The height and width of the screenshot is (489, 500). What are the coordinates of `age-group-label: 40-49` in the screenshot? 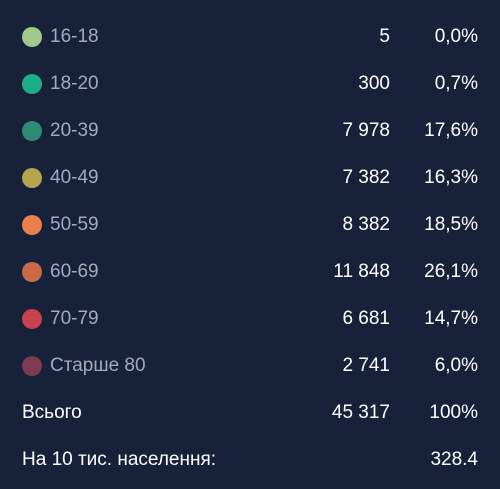 It's located at (74, 177).